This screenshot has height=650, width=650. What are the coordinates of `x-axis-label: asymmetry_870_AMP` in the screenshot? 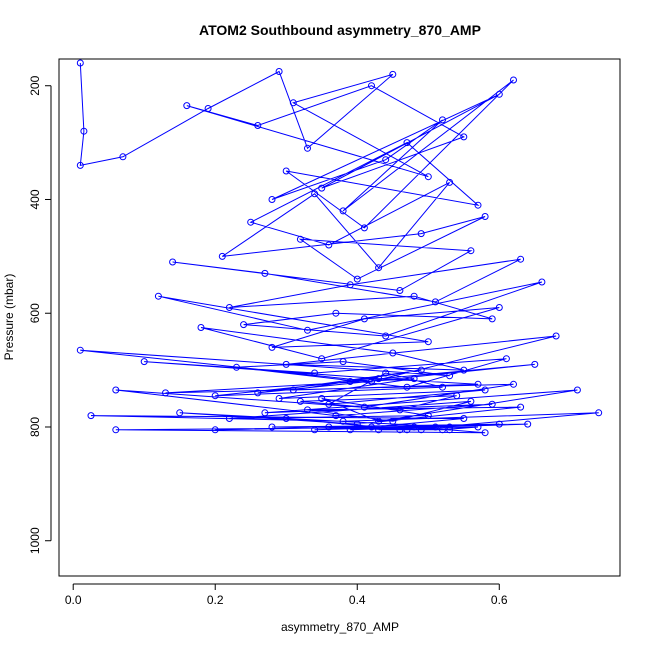 It's located at (340, 627).